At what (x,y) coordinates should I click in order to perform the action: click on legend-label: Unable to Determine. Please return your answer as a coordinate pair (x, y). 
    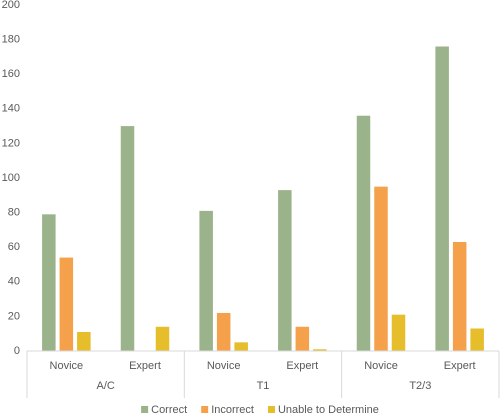
    Looking at the image, I should click on (328, 410).